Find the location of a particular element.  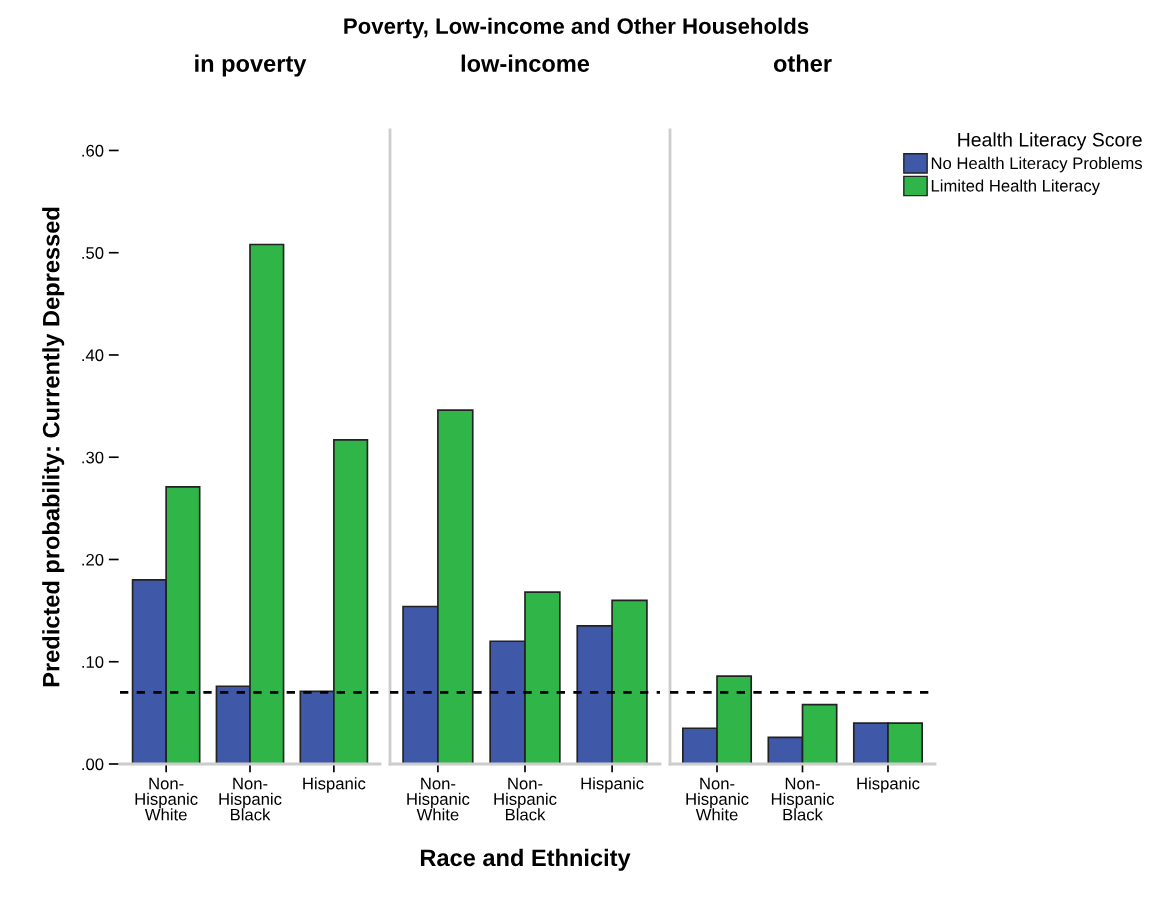

y-tick-label: .00 is located at coordinates (93, 764).